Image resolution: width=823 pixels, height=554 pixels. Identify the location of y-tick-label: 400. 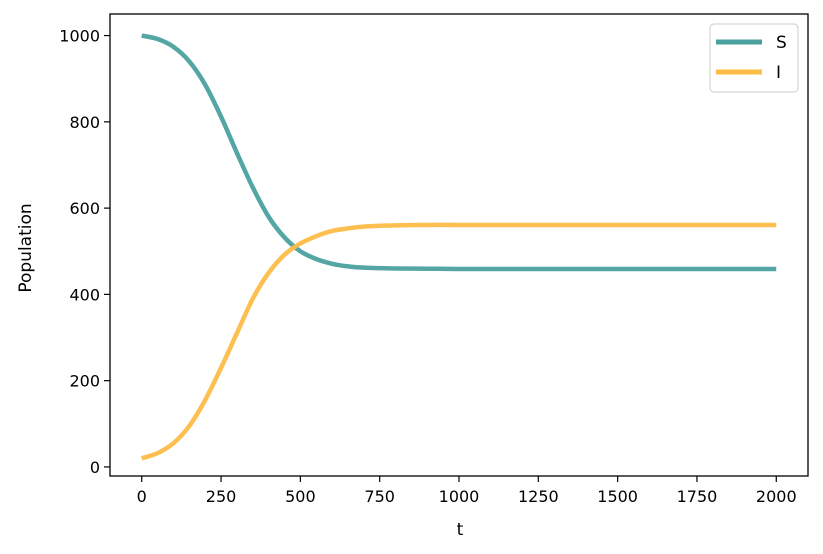
(84, 294).